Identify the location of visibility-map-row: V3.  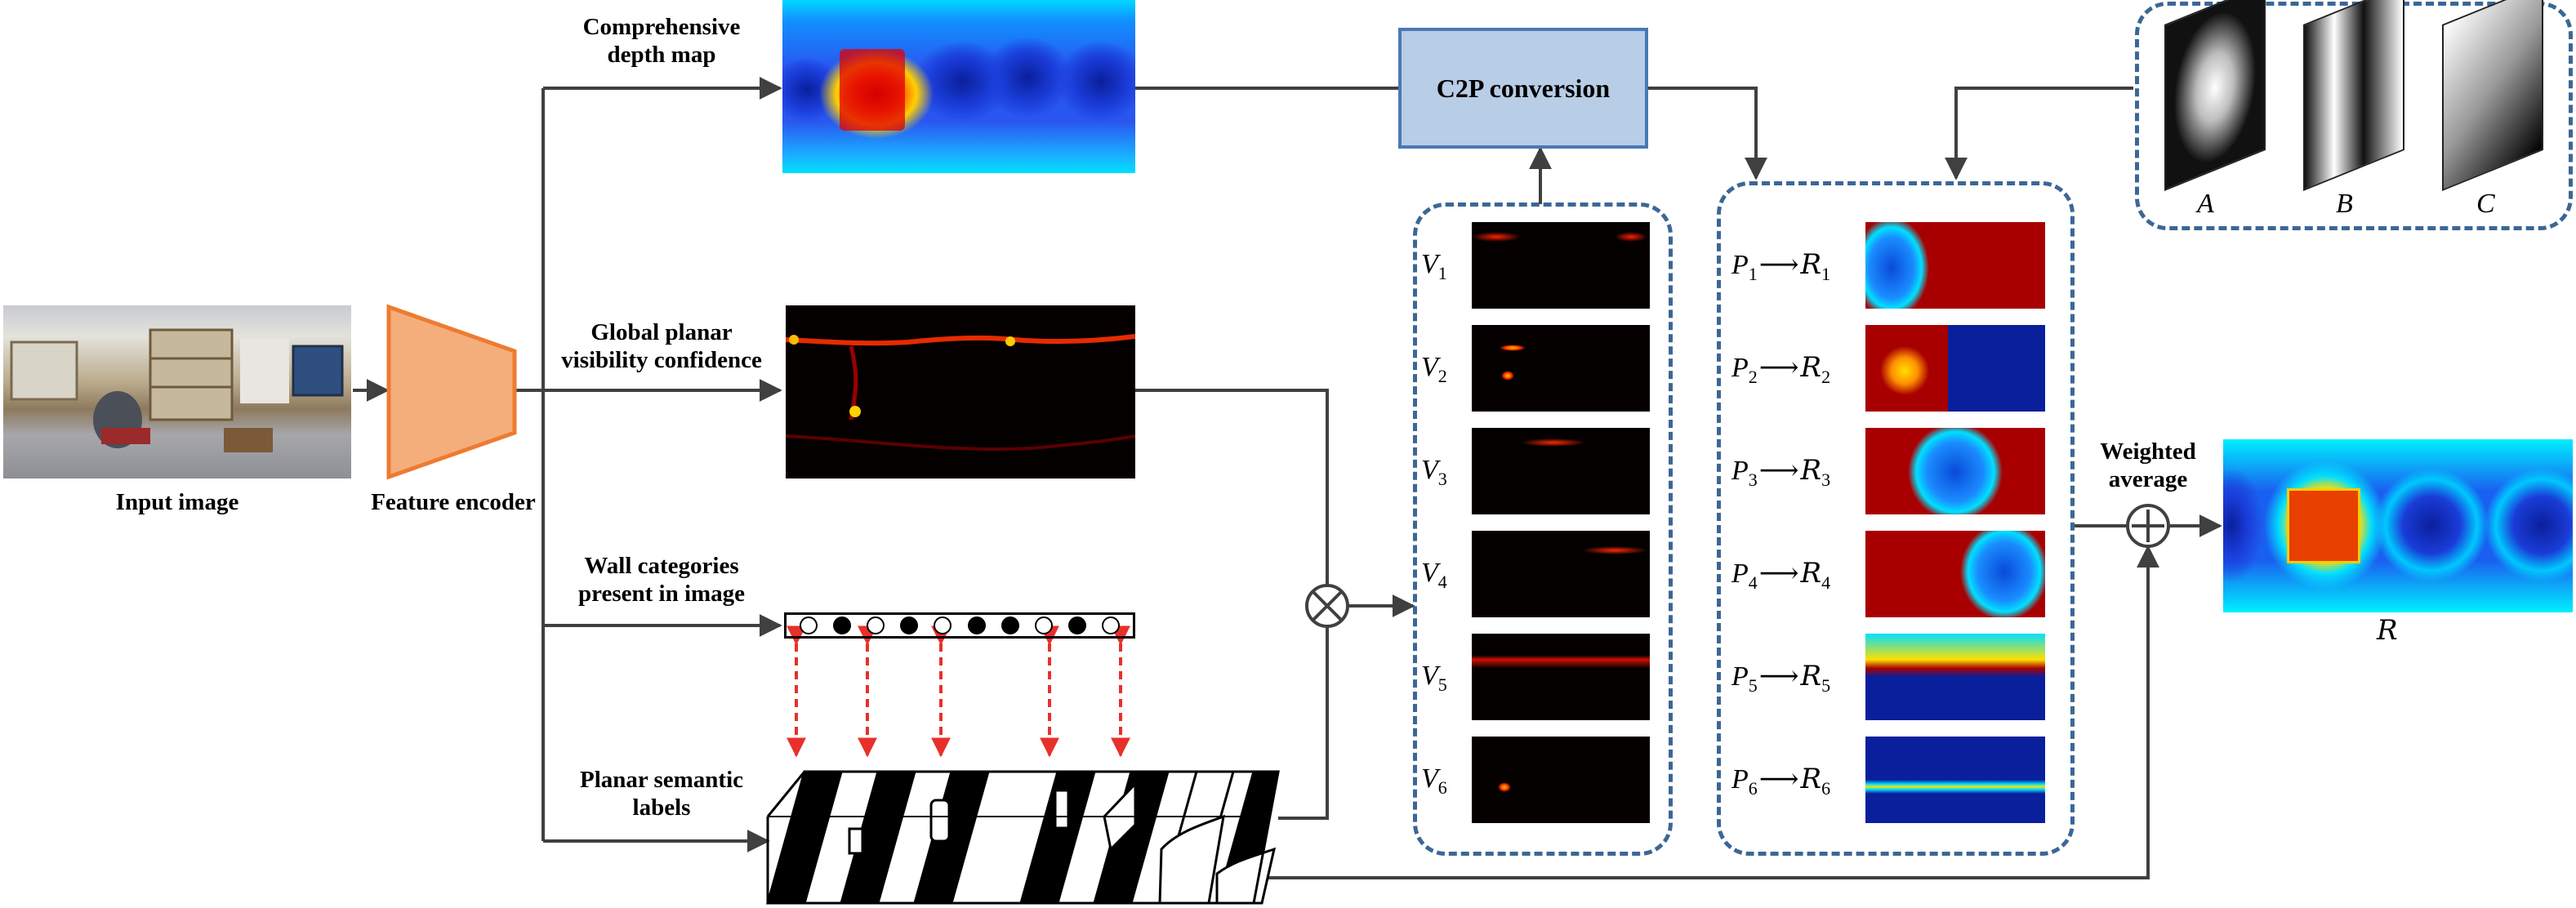
(1543, 476).